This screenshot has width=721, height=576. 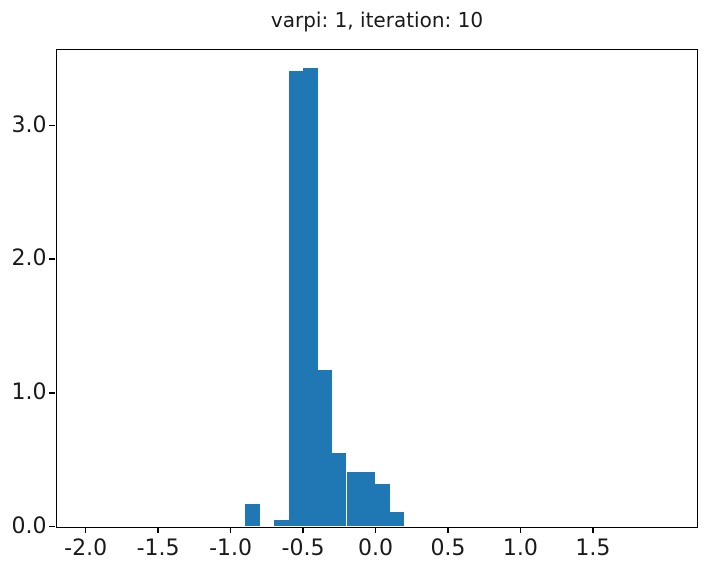 What do you see at coordinates (520, 548) in the screenshot?
I see `x-axis-tick-label: 1.0` at bounding box center [520, 548].